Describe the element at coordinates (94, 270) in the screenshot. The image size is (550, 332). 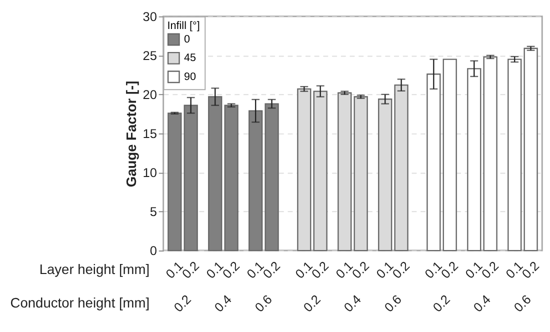
I see `x-axis-title: Layer height [mm]` at that location.